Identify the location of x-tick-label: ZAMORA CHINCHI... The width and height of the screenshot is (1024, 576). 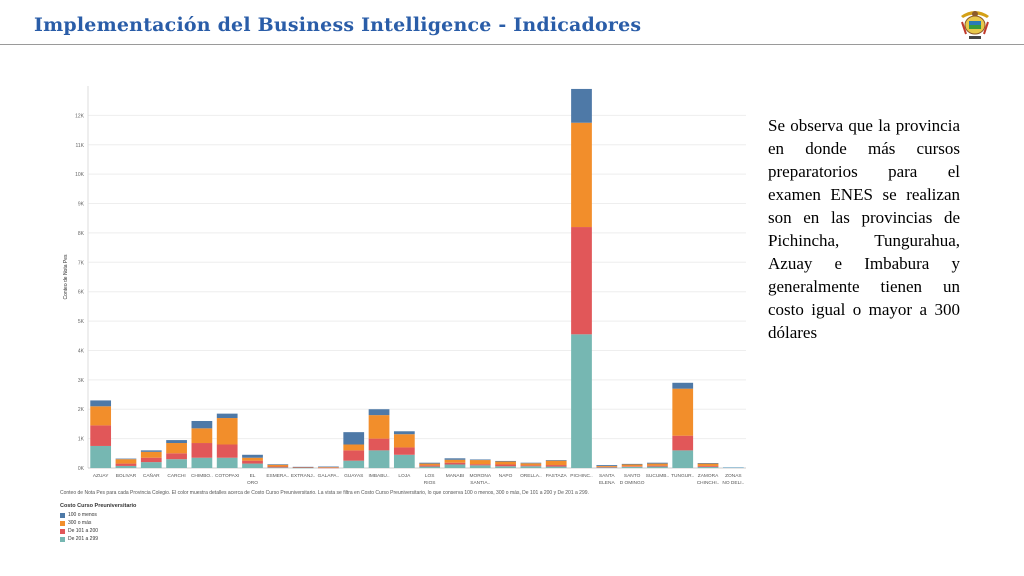
(708, 479).